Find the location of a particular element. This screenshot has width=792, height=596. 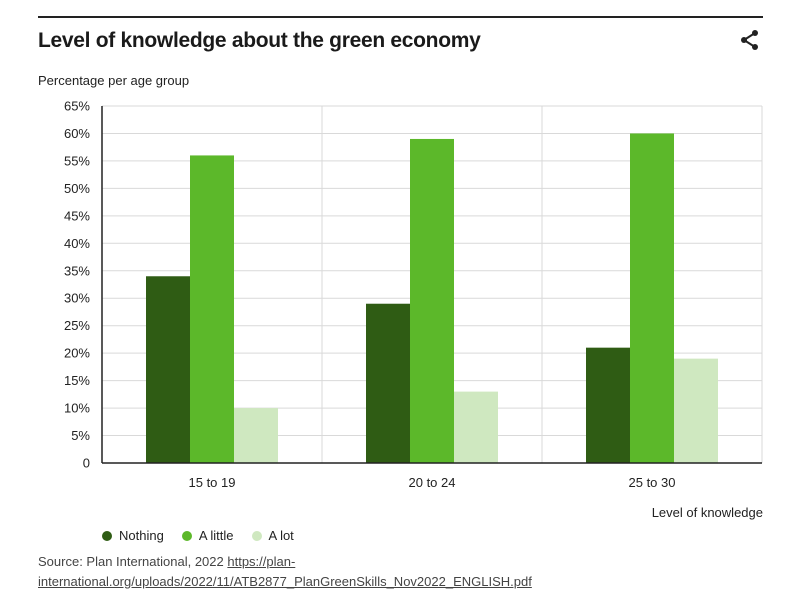

y-tick-label: 35% is located at coordinates (77, 270).